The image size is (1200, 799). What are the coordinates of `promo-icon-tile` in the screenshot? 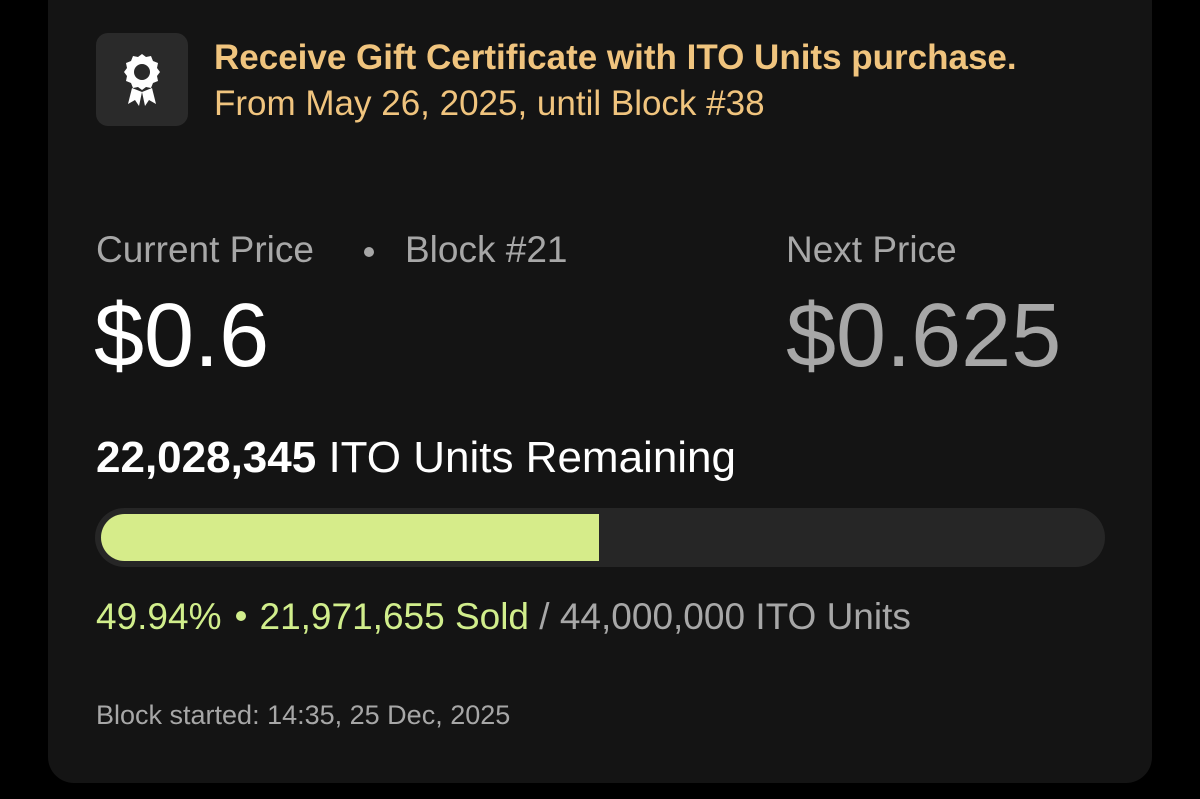 It's located at (142, 79).